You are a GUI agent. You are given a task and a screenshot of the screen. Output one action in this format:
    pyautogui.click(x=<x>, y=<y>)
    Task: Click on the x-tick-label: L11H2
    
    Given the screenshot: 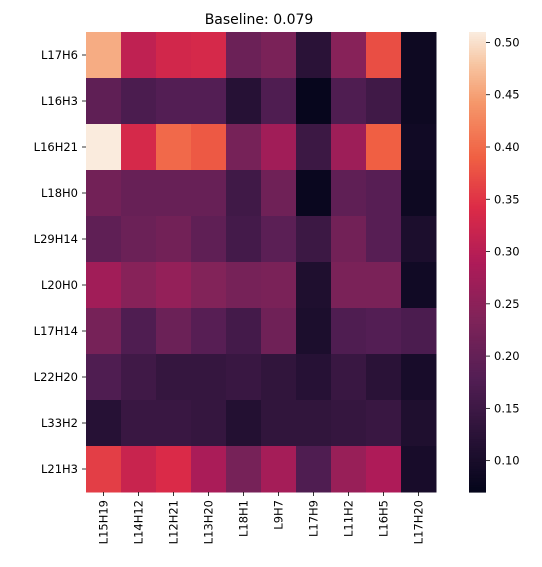 What is the action you would take?
    pyautogui.click(x=349, y=518)
    